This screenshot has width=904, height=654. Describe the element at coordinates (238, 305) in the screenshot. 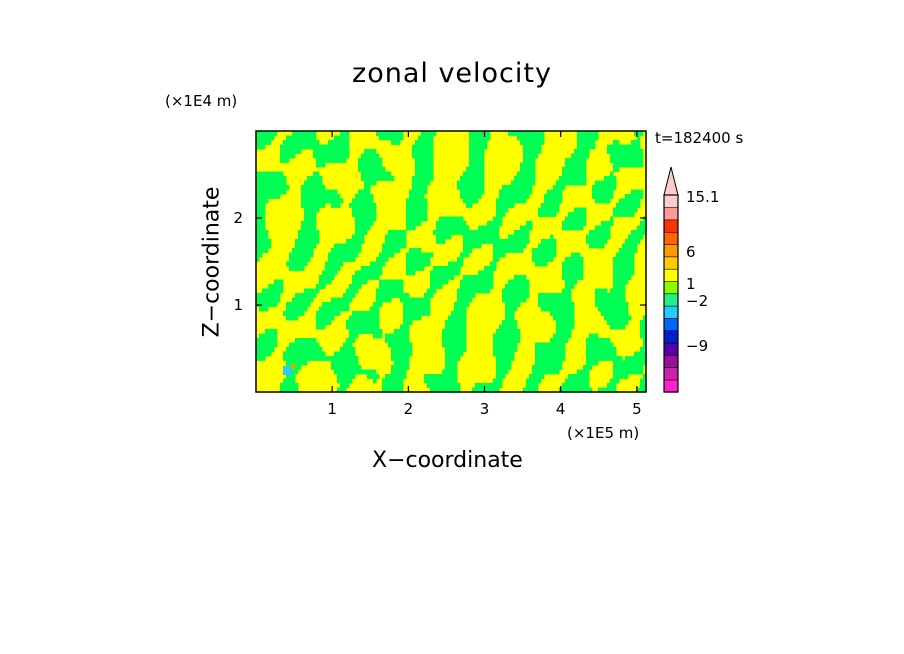

I see `y-tick-label: 1` at that location.